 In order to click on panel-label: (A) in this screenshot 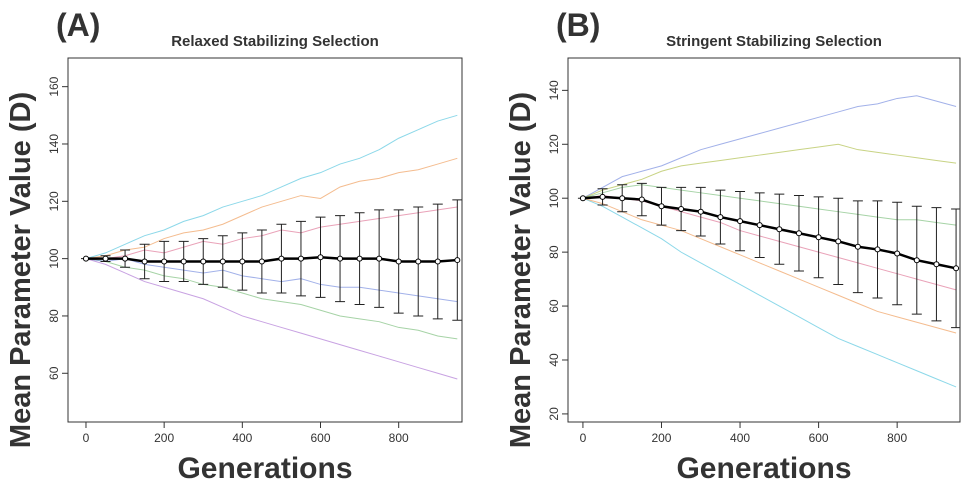, I will do `click(78, 25)`.